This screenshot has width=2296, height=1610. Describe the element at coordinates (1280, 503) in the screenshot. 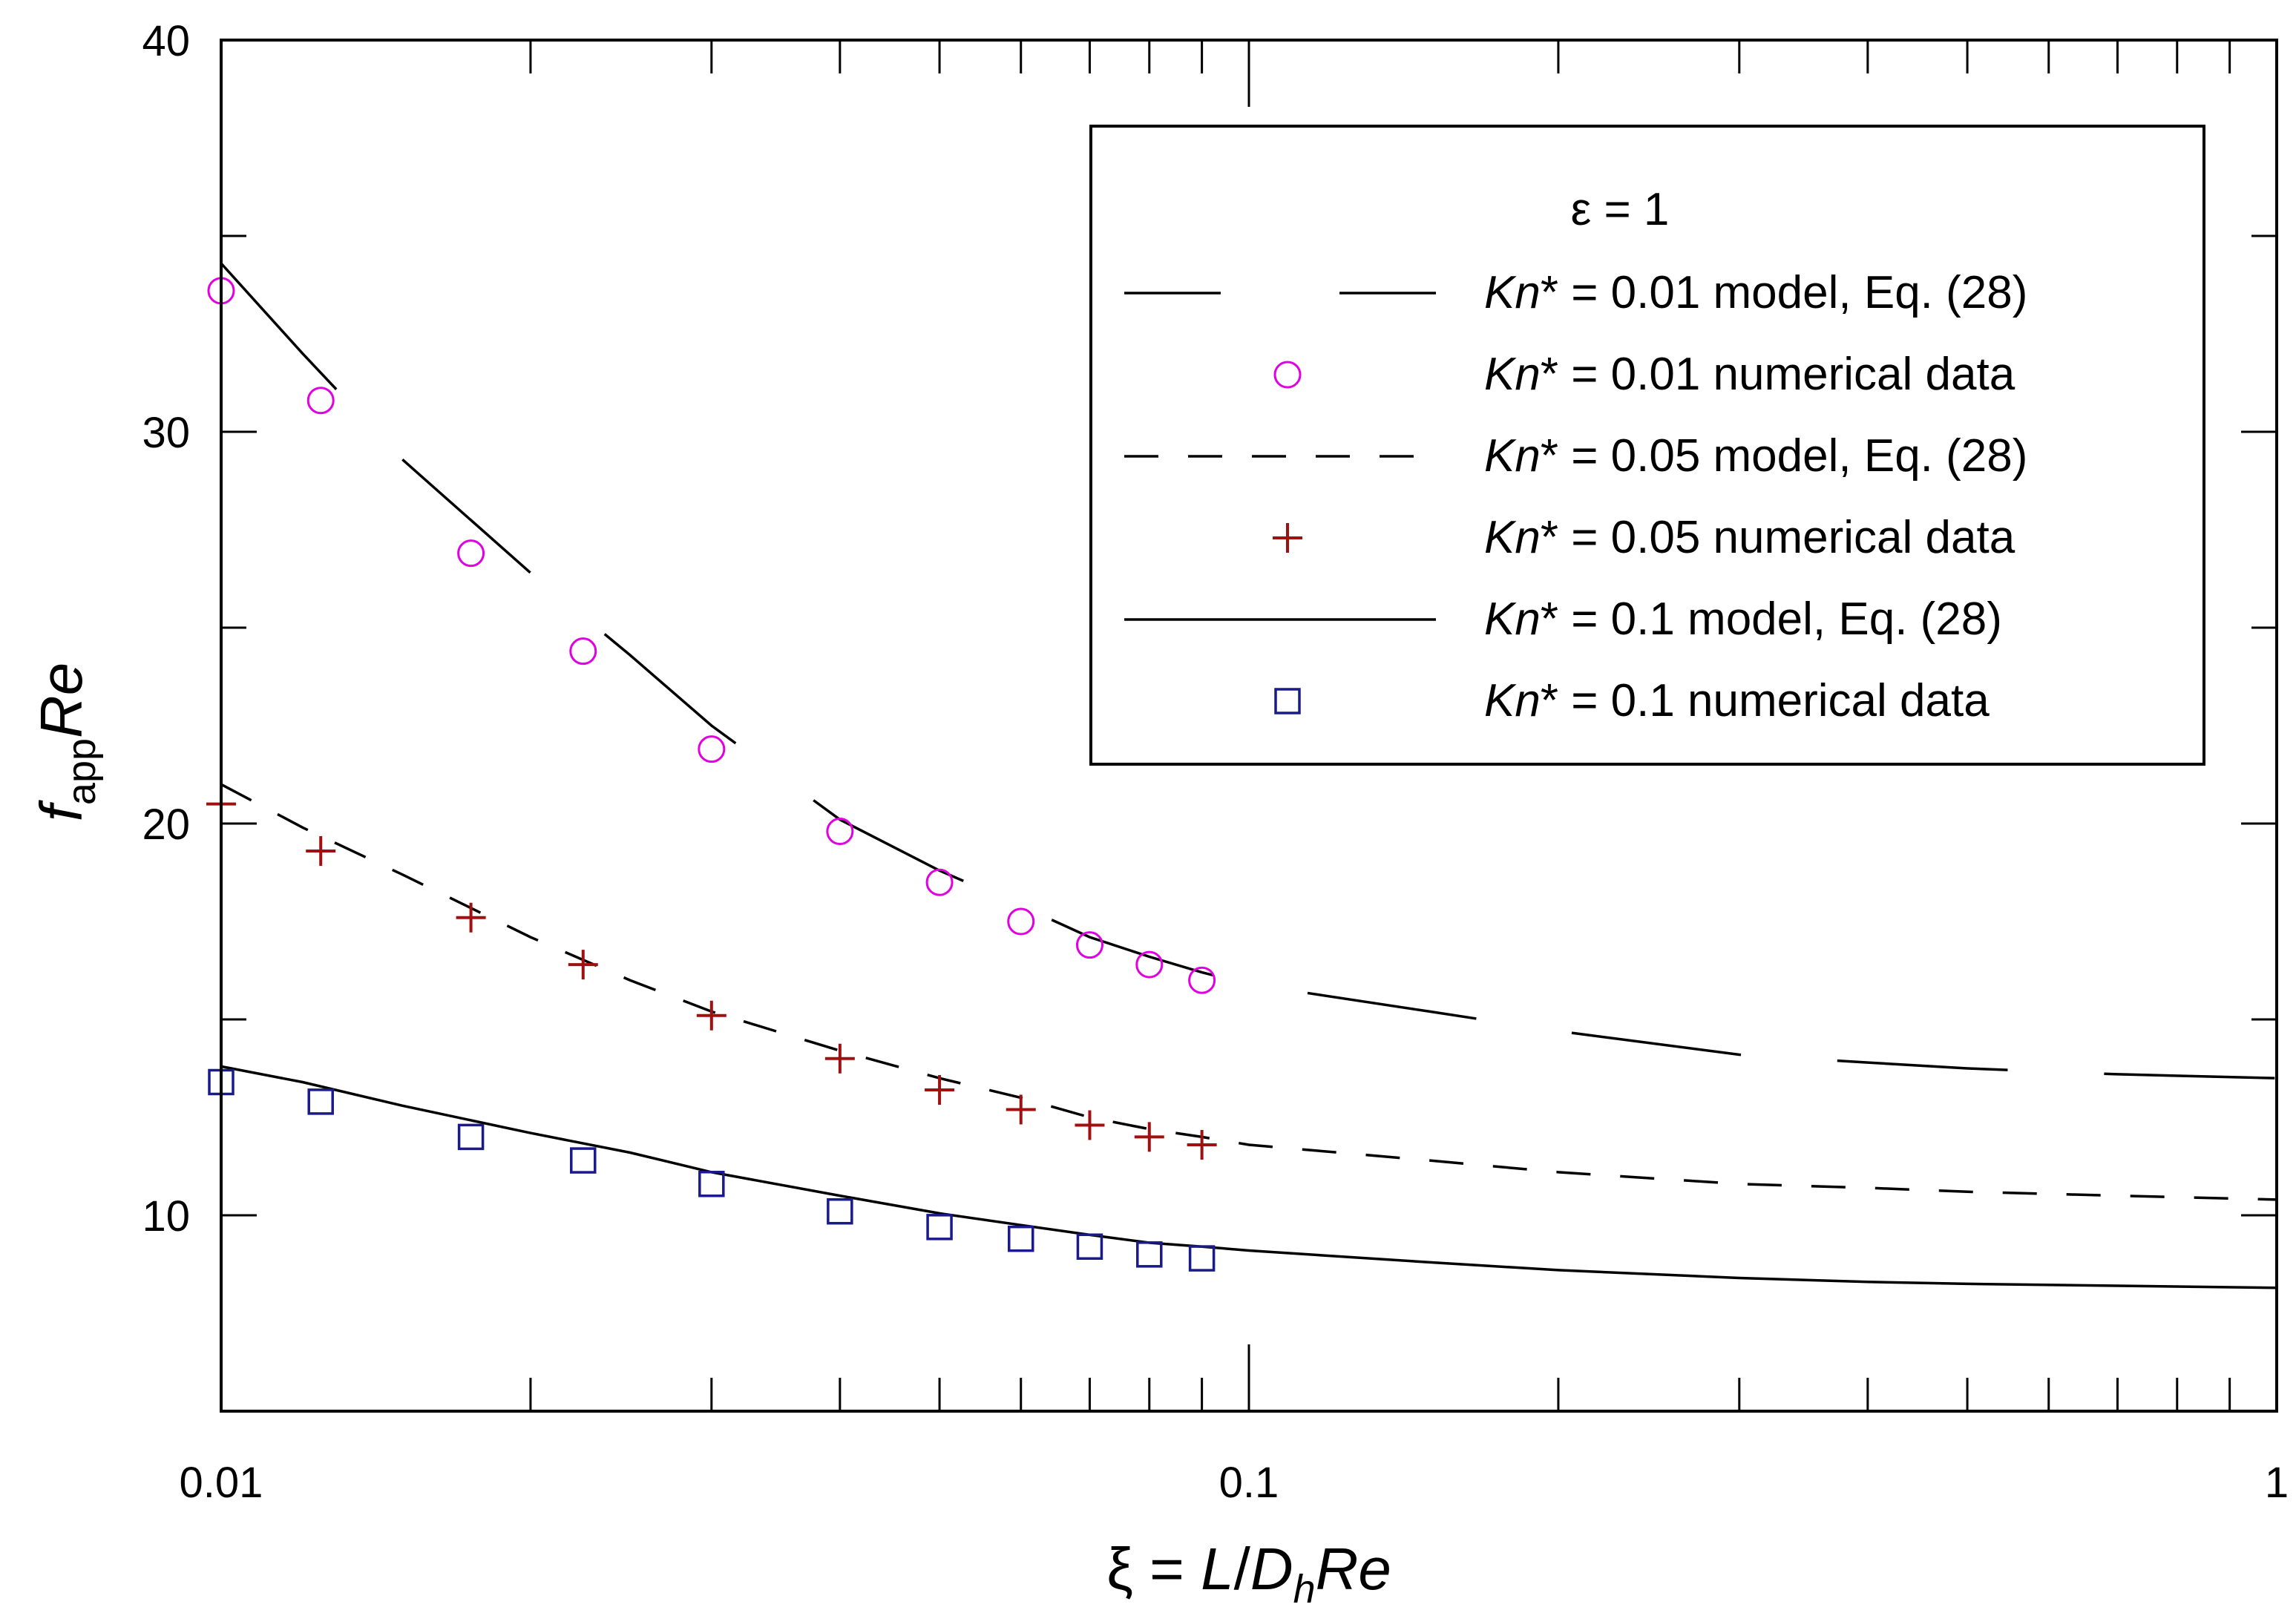

I see `legend-samples` at that location.